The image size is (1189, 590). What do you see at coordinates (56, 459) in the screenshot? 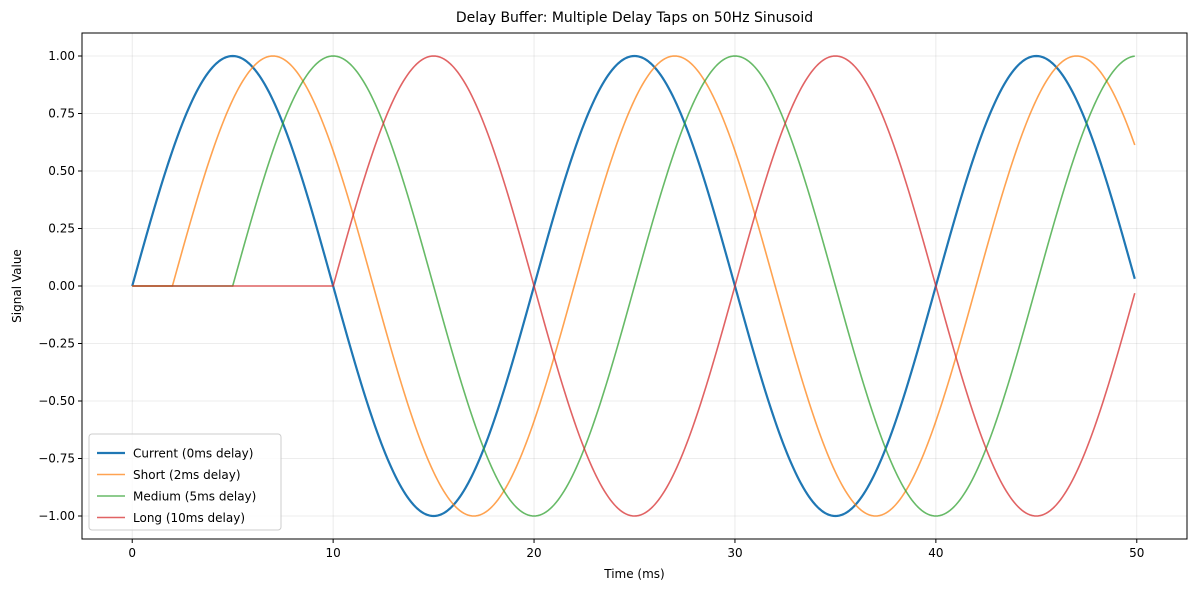
I see `y-tick-label: −0.75` at bounding box center [56, 459].